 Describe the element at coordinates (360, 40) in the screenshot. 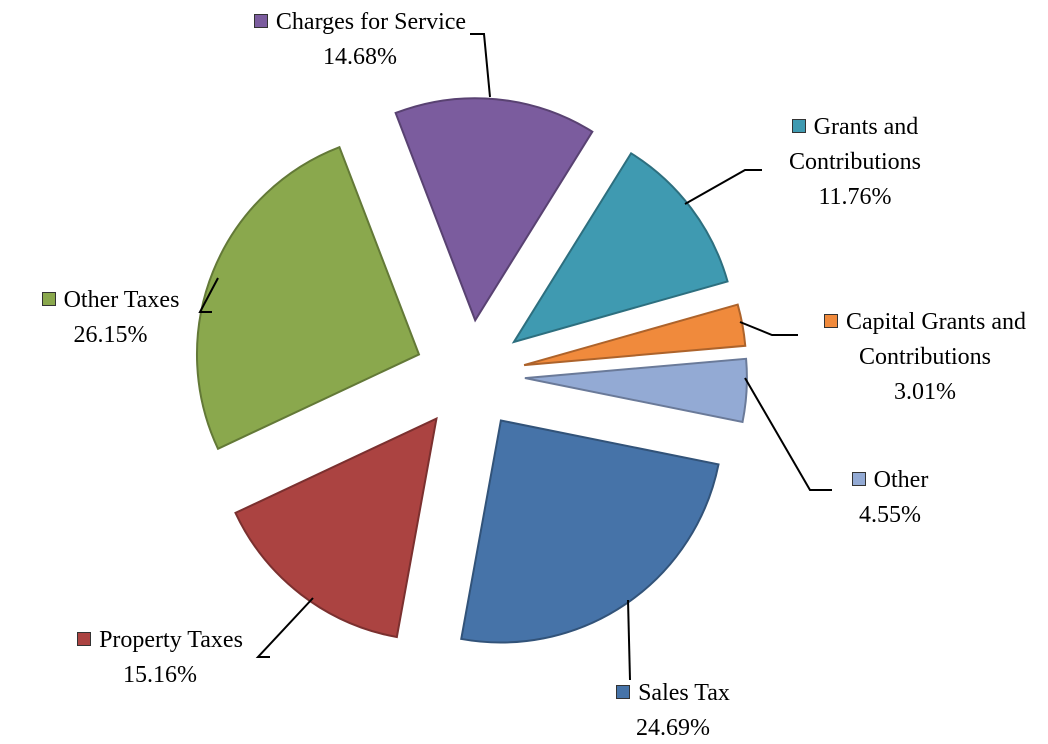

I see `slice-label: Charges for Service 14.68%` at that location.